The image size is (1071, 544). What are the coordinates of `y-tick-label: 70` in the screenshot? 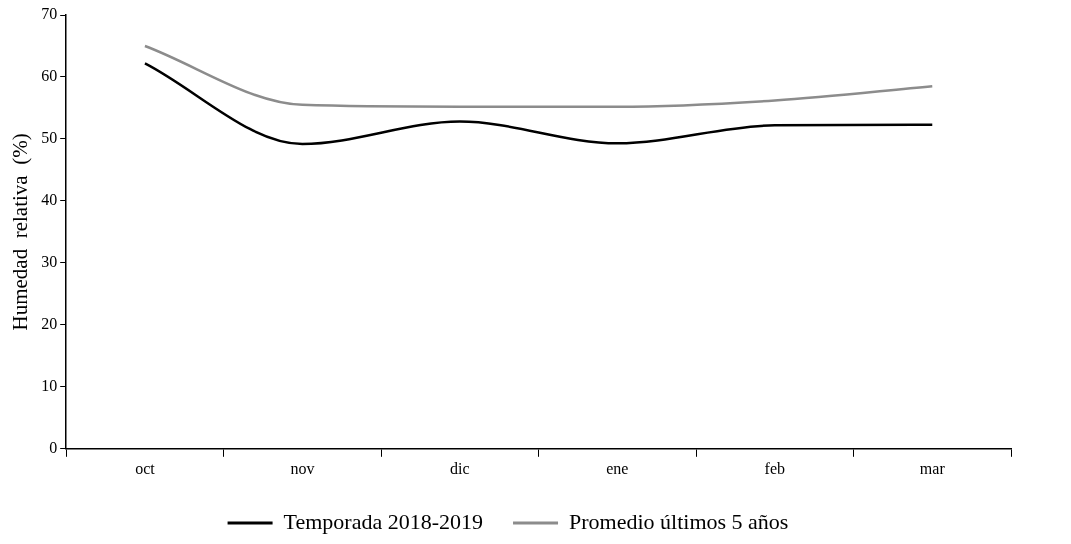 It's located at (49, 14).